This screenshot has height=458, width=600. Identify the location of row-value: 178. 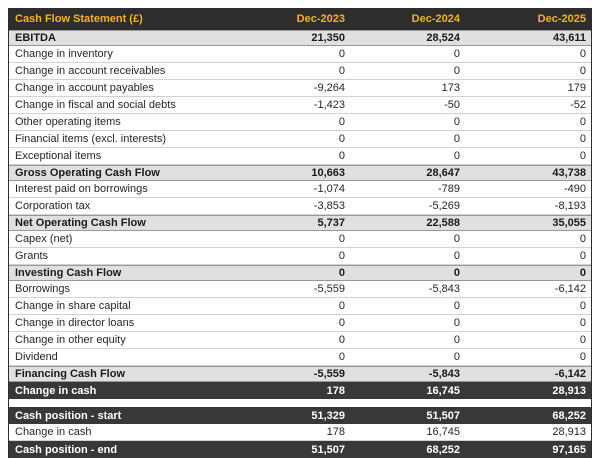
(335, 432).